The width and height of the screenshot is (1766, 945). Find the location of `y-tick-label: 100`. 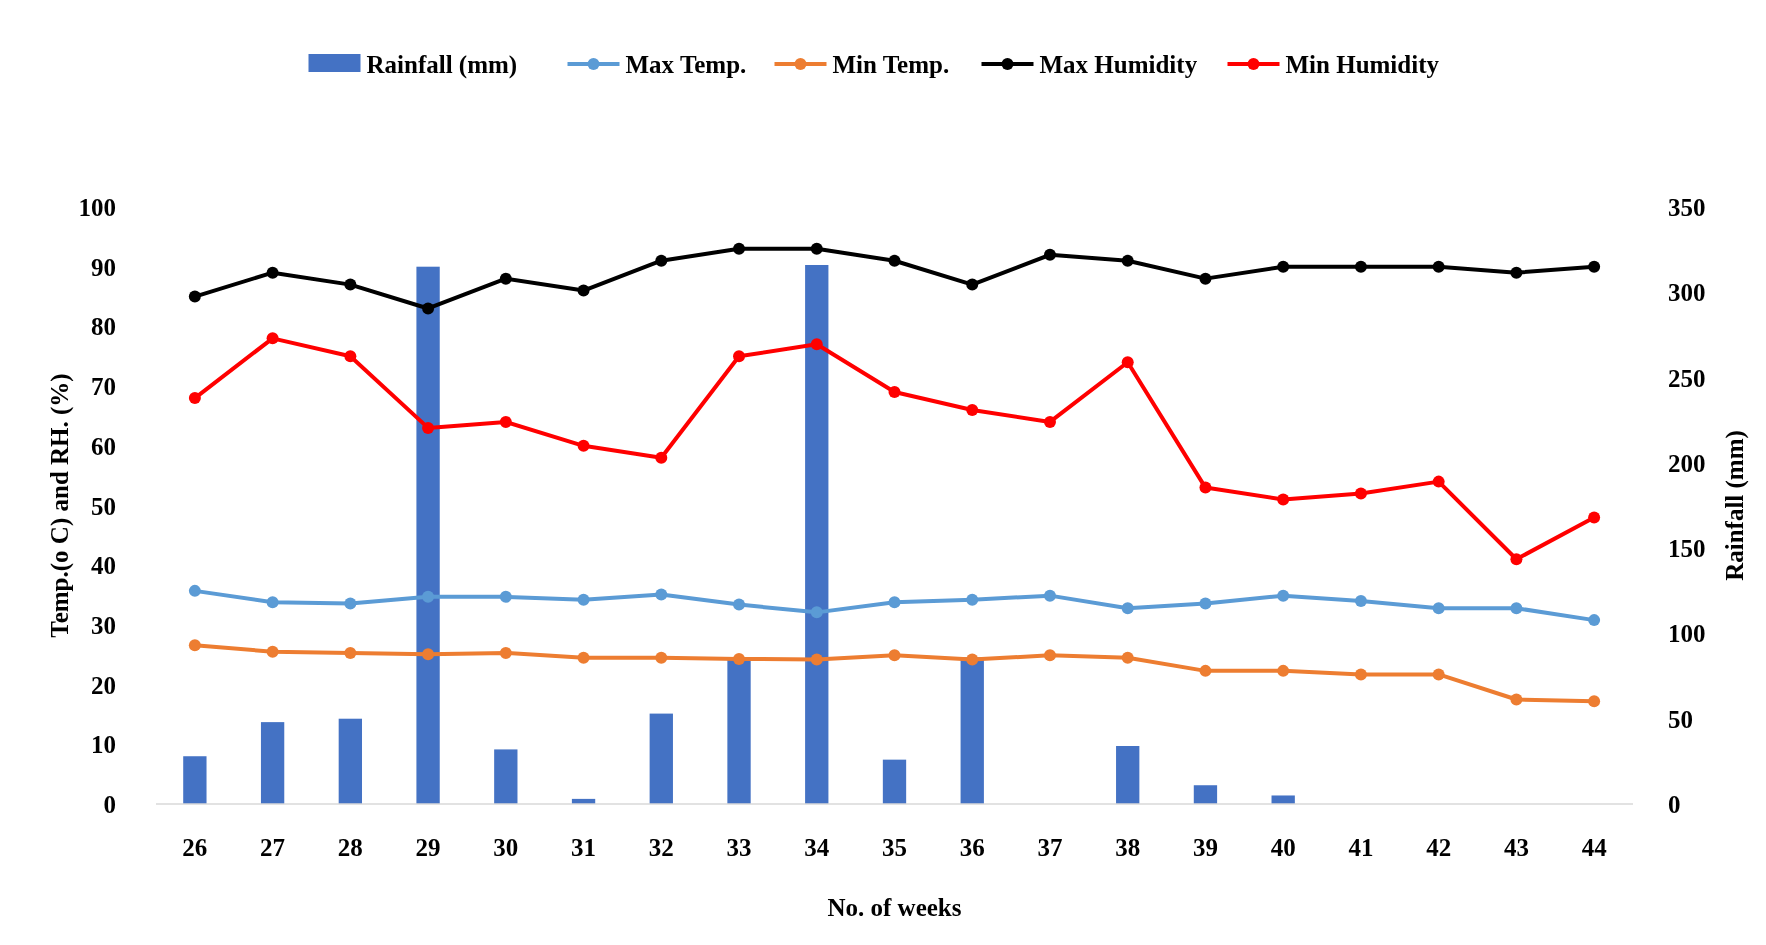

y-tick-label: 100 is located at coordinates (97, 207).